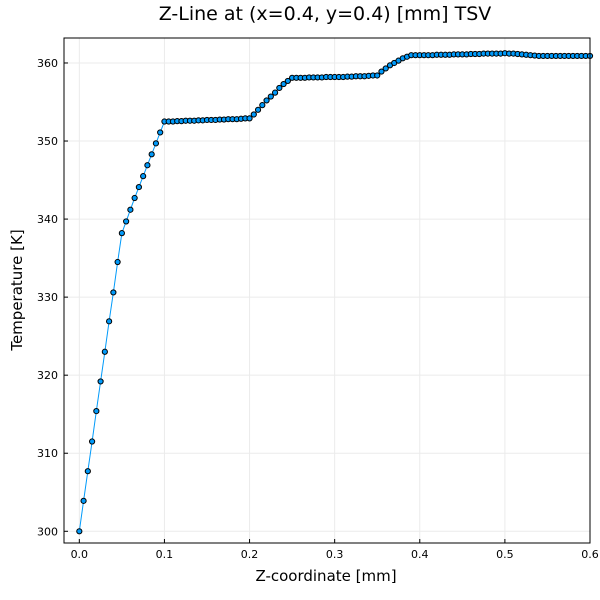 The image size is (600, 600). I want to click on y-axis-label: Temperature [K], so click(17, 290).